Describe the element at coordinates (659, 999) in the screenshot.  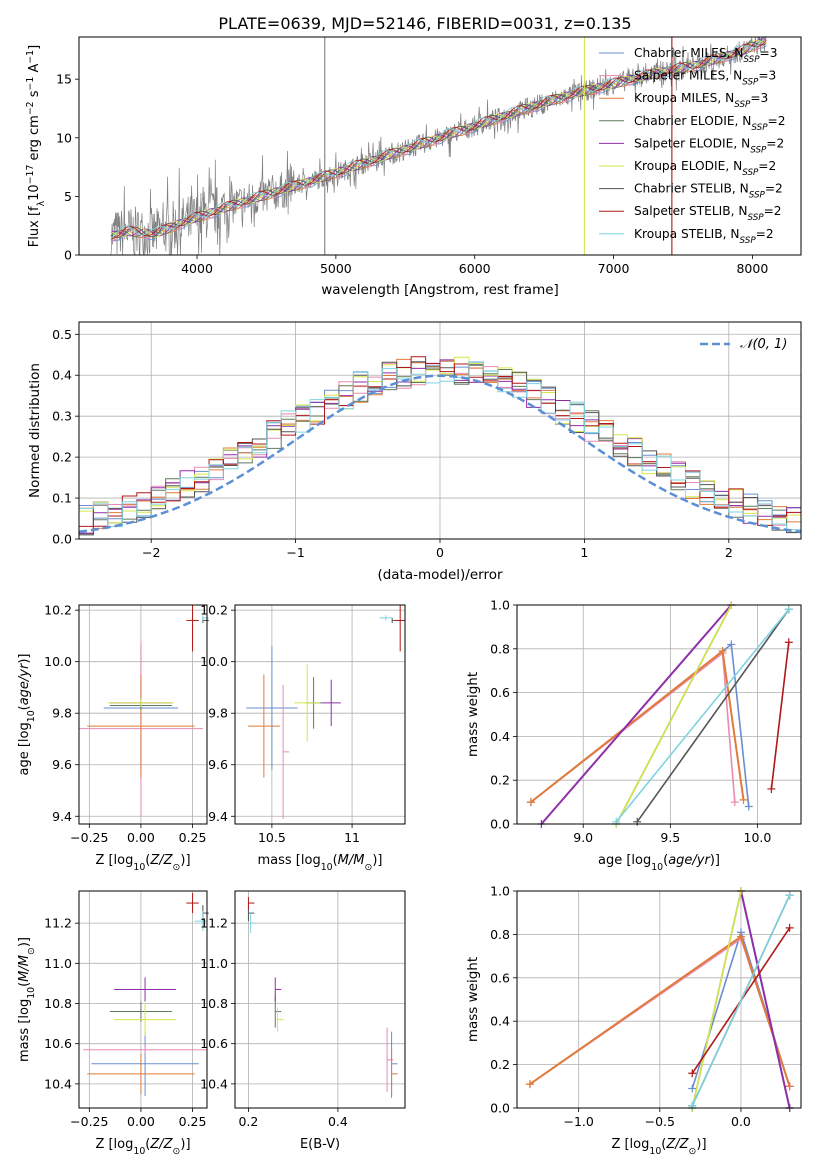
I see `z_vs_weight-frame` at that location.